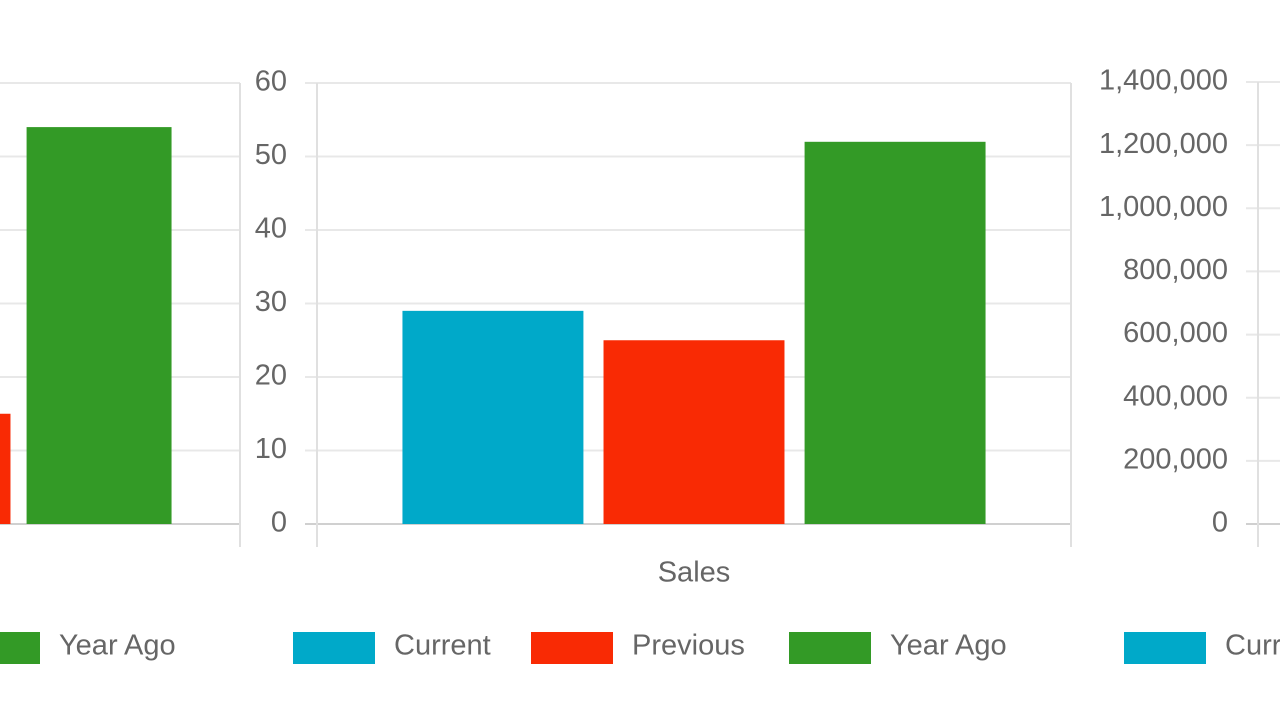 The height and width of the screenshot is (720, 1280). What do you see at coordinates (271, 302) in the screenshot?
I see `y-tick-label: 30` at bounding box center [271, 302].